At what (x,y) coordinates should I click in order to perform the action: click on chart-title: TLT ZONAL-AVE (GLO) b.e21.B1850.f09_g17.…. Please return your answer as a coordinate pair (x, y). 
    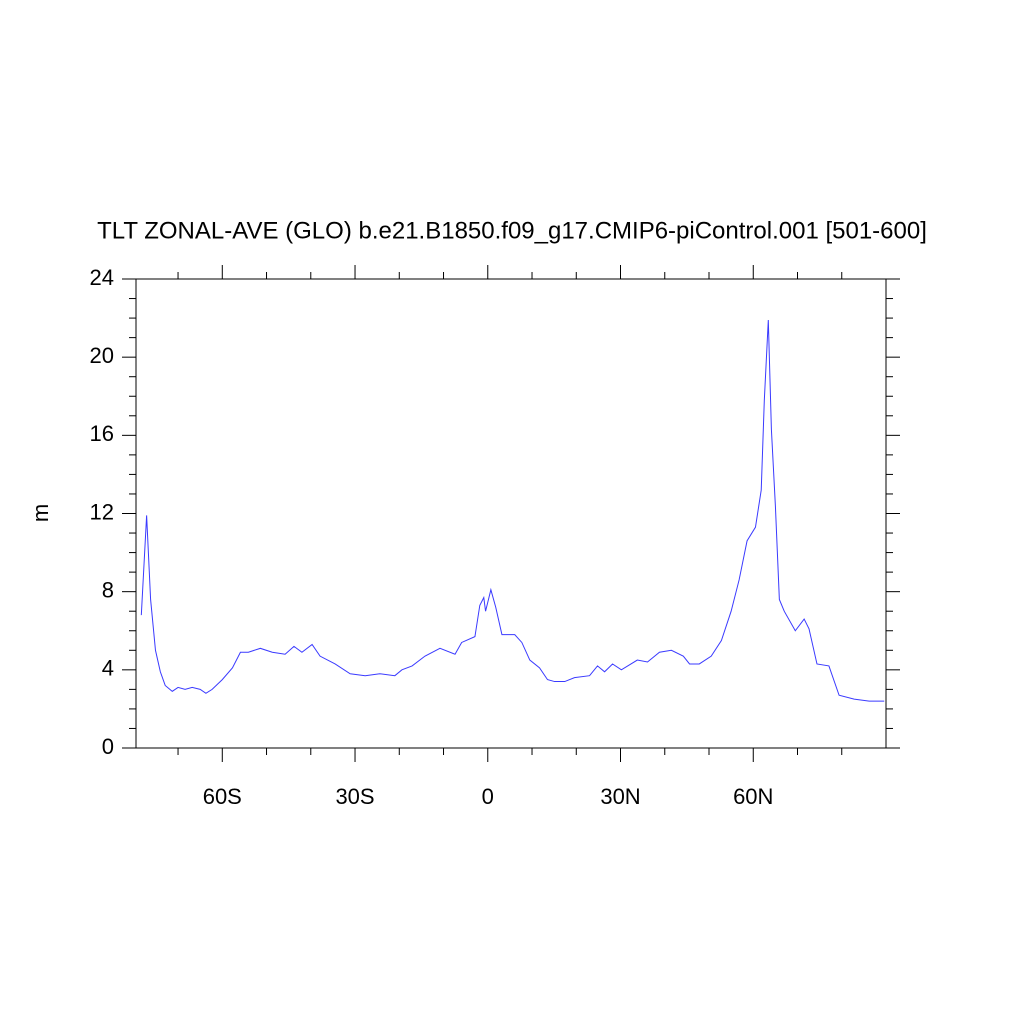
    Looking at the image, I should click on (512, 230).